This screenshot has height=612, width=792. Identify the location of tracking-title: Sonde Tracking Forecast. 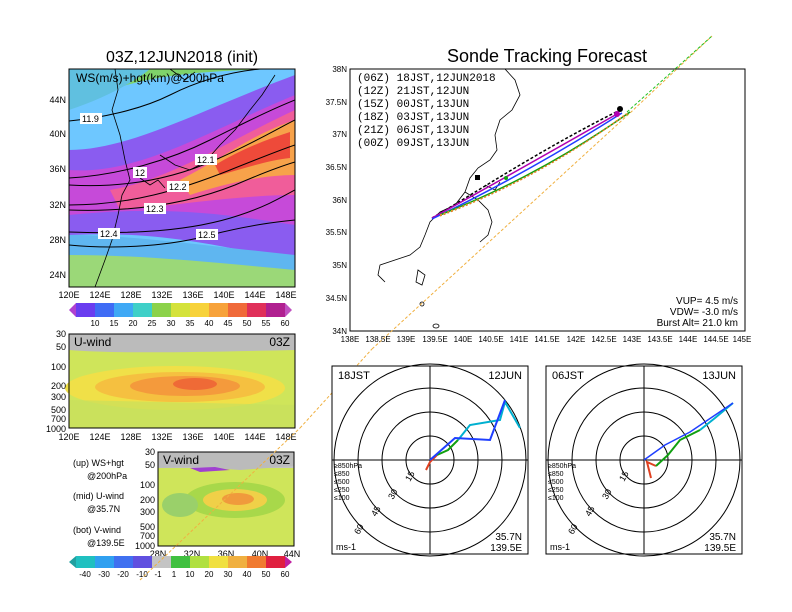
(547, 56).